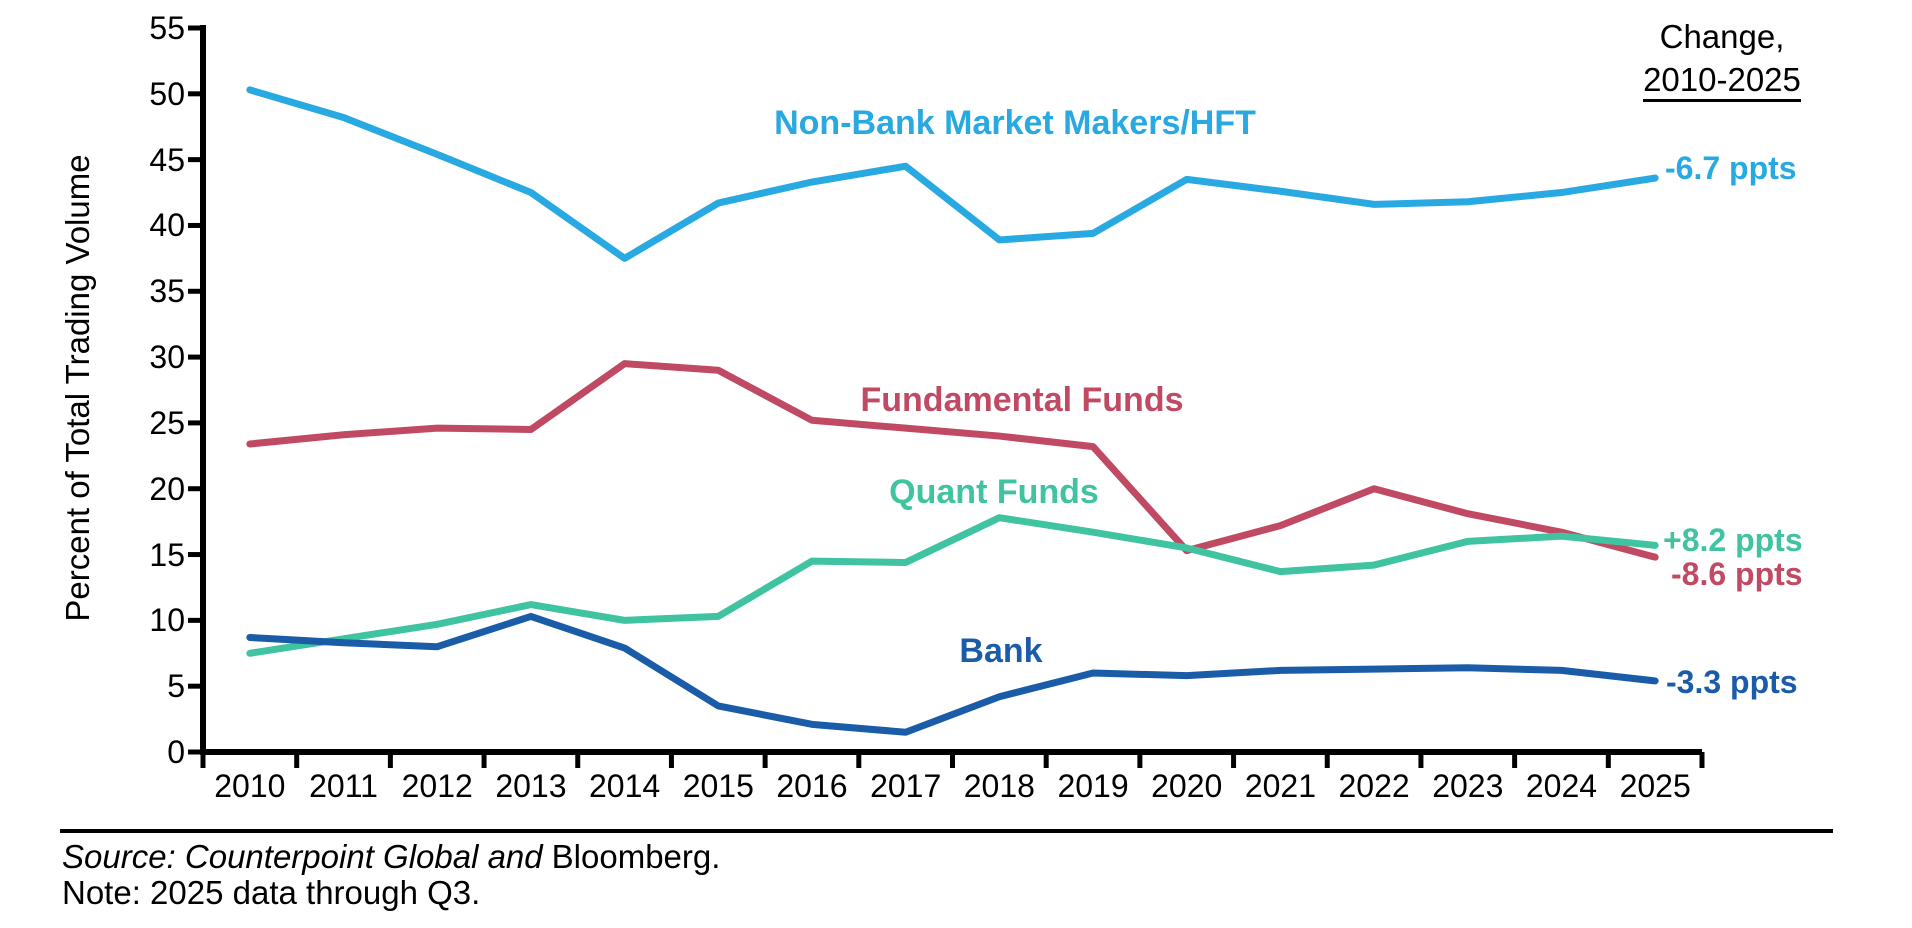 The image size is (1912, 928). What do you see at coordinates (1374, 786) in the screenshot?
I see `x-tick-label-2022: 2022` at bounding box center [1374, 786].